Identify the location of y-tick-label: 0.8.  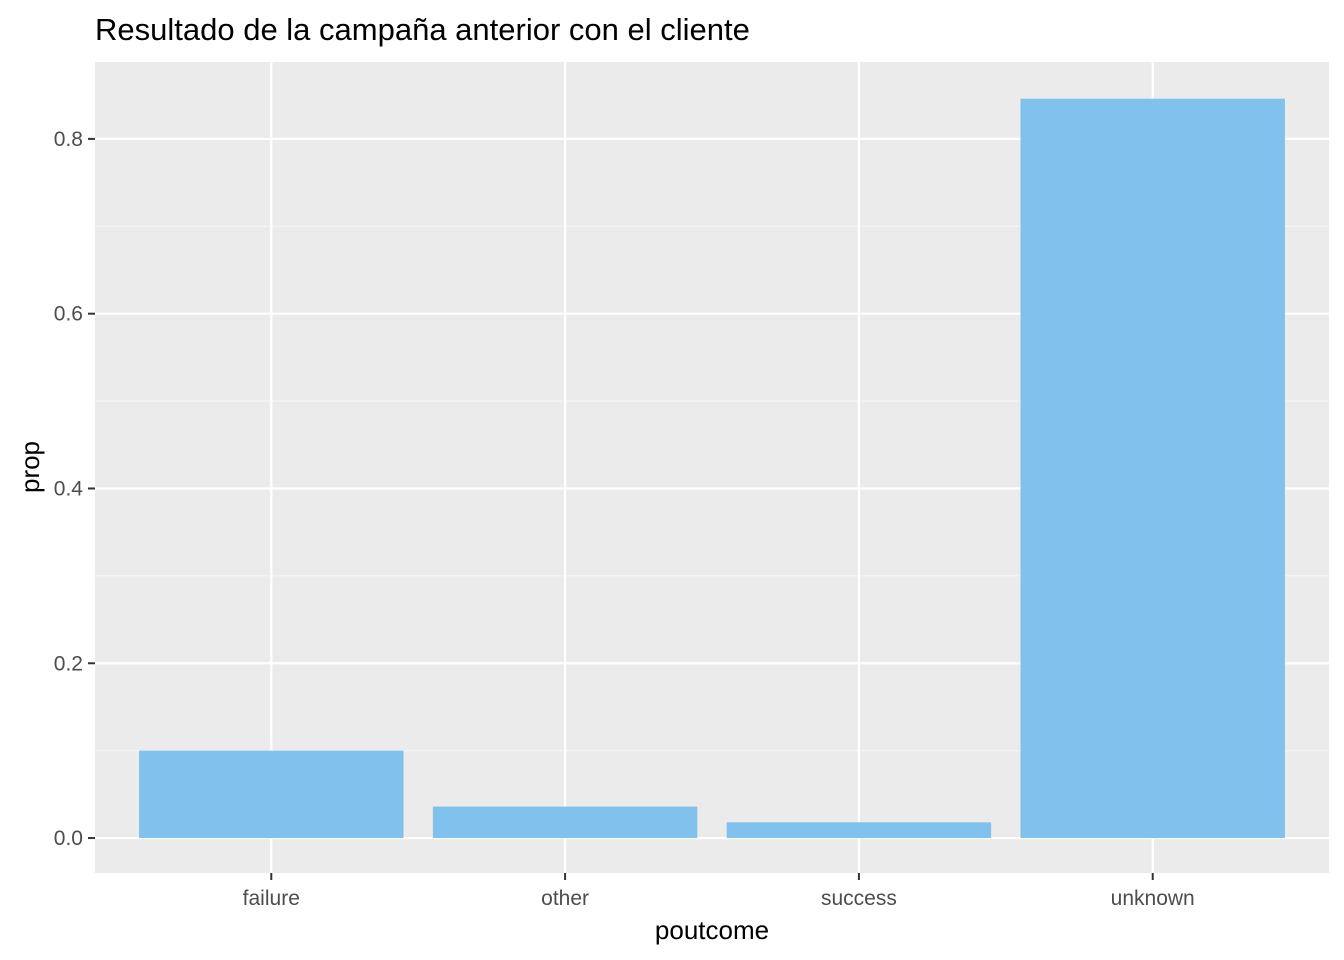
(68, 139).